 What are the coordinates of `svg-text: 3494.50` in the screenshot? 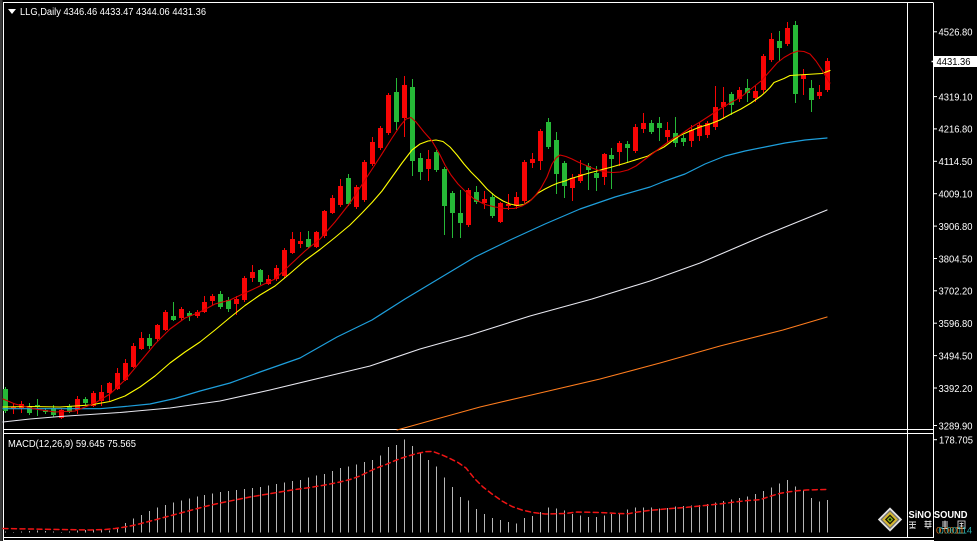 It's located at (956, 356).